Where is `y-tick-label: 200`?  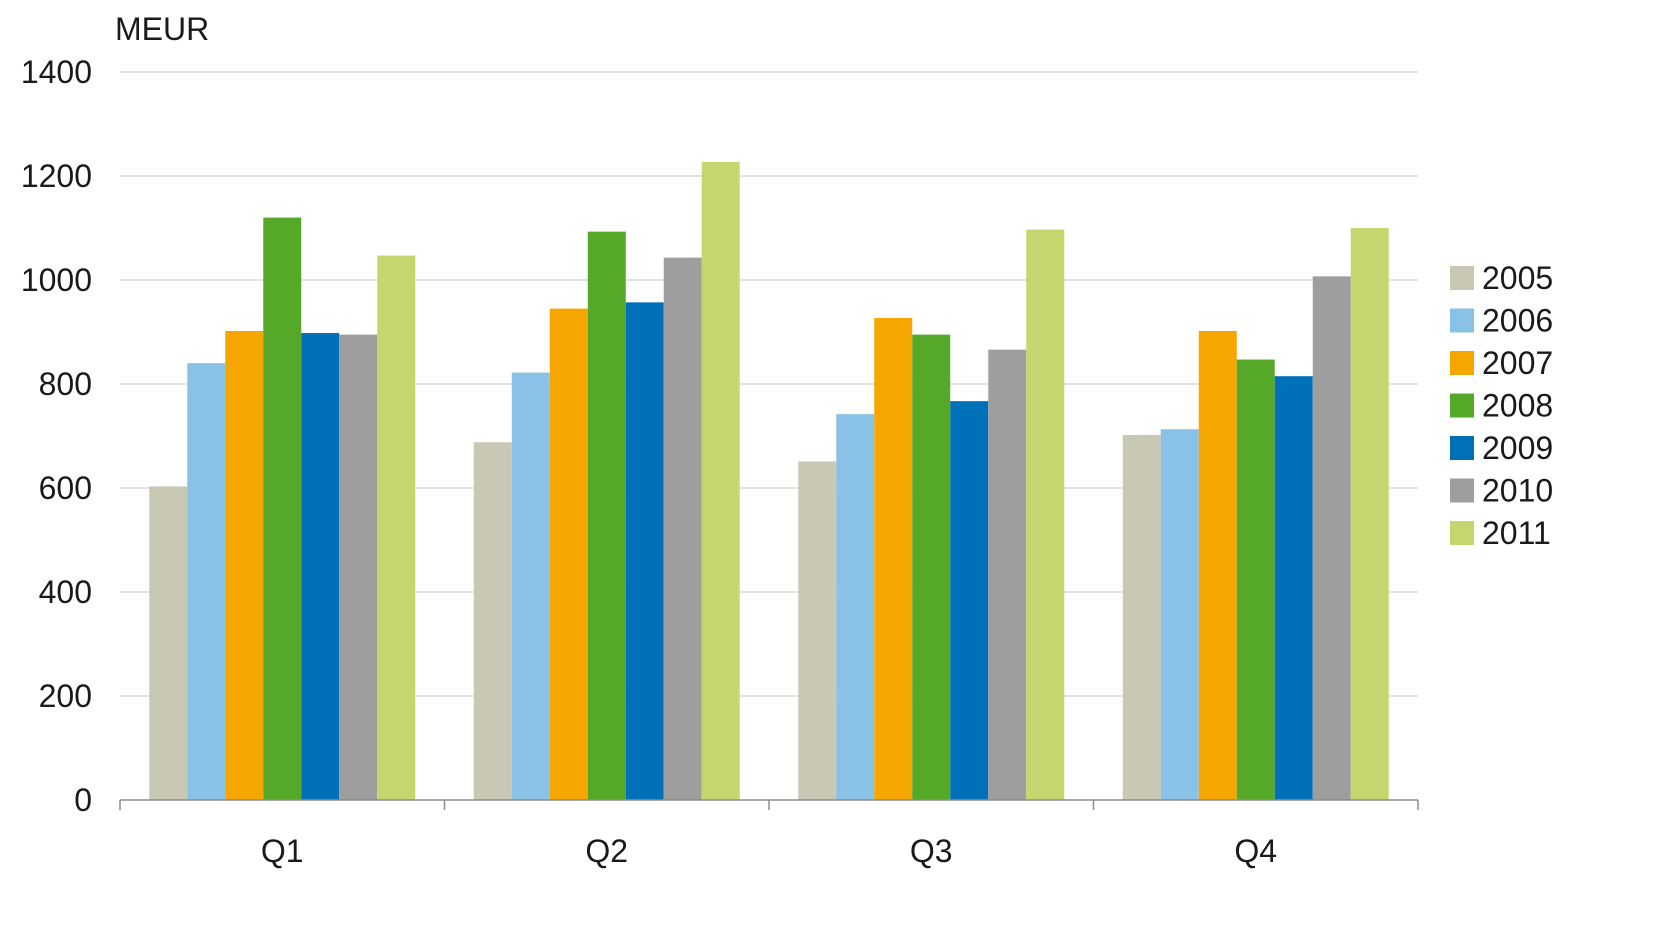 y-tick-label: 200 is located at coordinates (65, 696).